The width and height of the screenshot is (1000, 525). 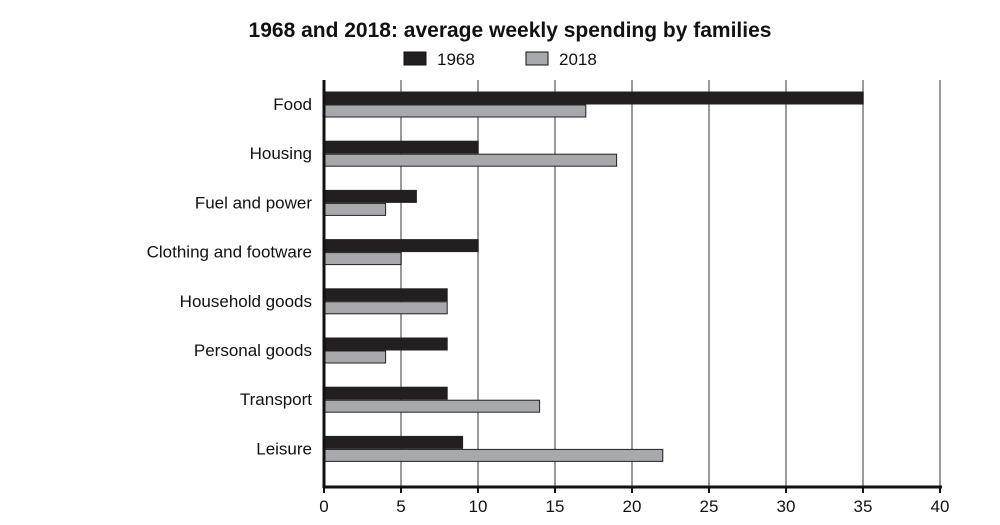 What do you see at coordinates (863, 506) in the screenshot?
I see `x-tick-label: 35` at bounding box center [863, 506].